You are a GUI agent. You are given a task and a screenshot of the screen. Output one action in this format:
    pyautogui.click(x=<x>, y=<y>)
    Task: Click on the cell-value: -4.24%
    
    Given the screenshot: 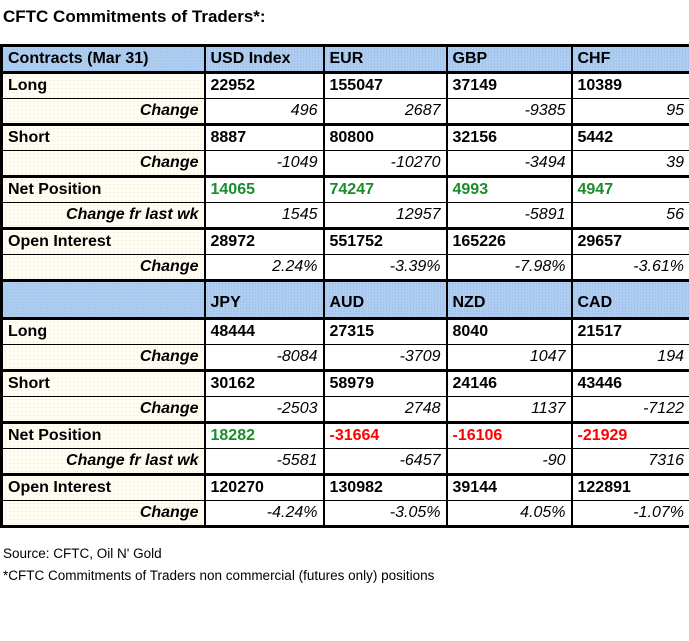 What is the action you would take?
    pyautogui.click(x=264, y=514)
    